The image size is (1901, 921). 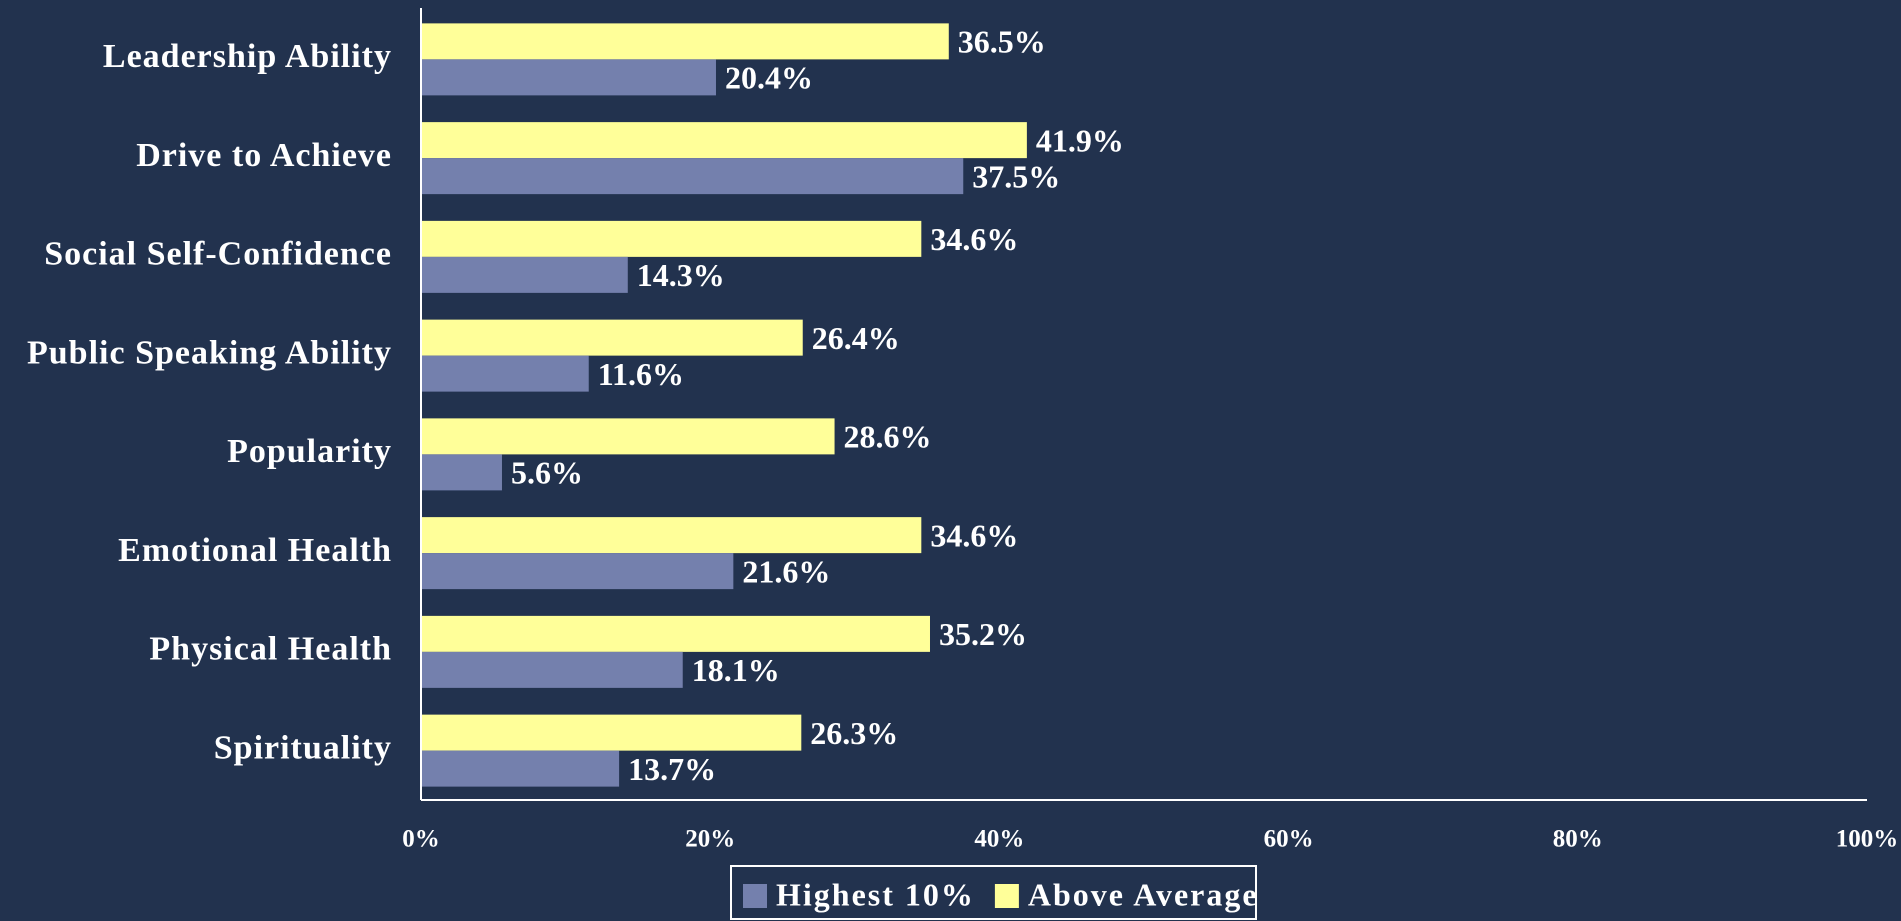 What do you see at coordinates (1080, 140) in the screenshot?
I see `value-label: 41.9%` at bounding box center [1080, 140].